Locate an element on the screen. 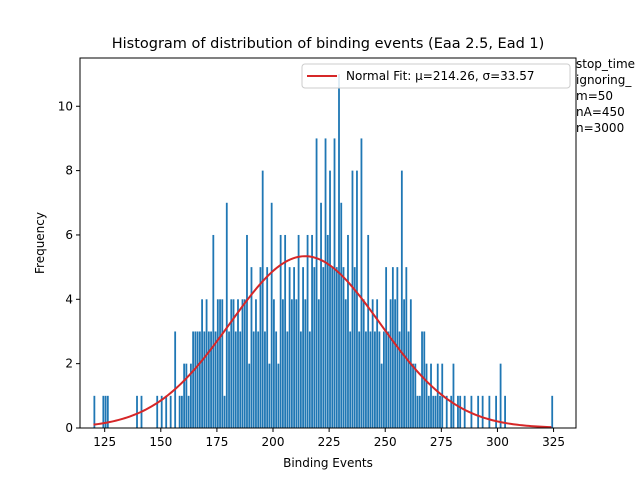 This screenshot has height=480, width=640. y-tick-label: 8 is located at coordinates (69, 171).